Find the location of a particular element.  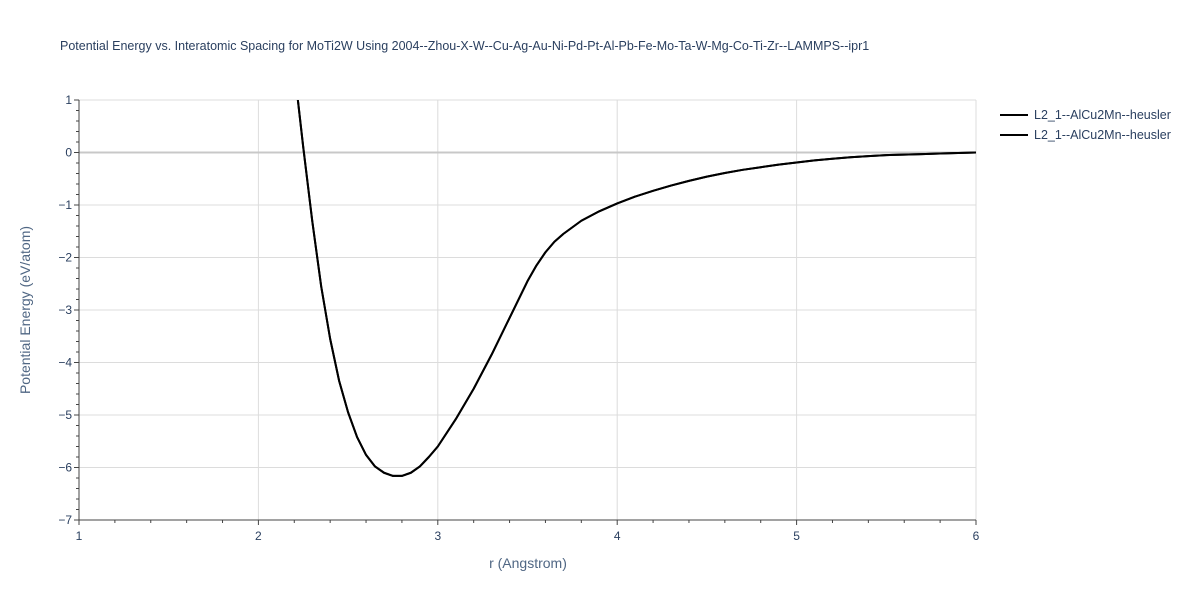

legend-item-2: L2_1--AlCu2Mn--heusler is located at coordinates (1085, 135).